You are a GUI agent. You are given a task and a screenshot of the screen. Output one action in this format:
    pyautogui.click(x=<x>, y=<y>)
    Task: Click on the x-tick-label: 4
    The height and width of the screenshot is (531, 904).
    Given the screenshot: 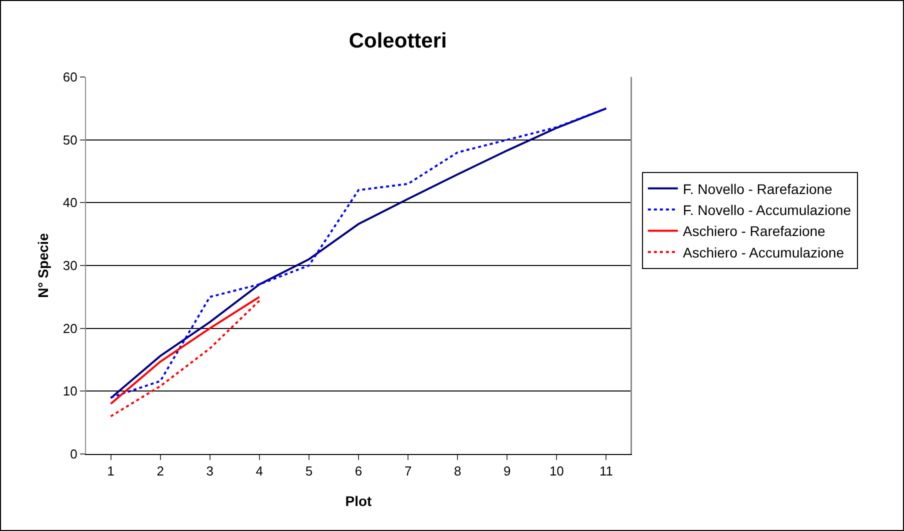 What is the action you would take?
    pyautogui.click(x=260, y=471)
    